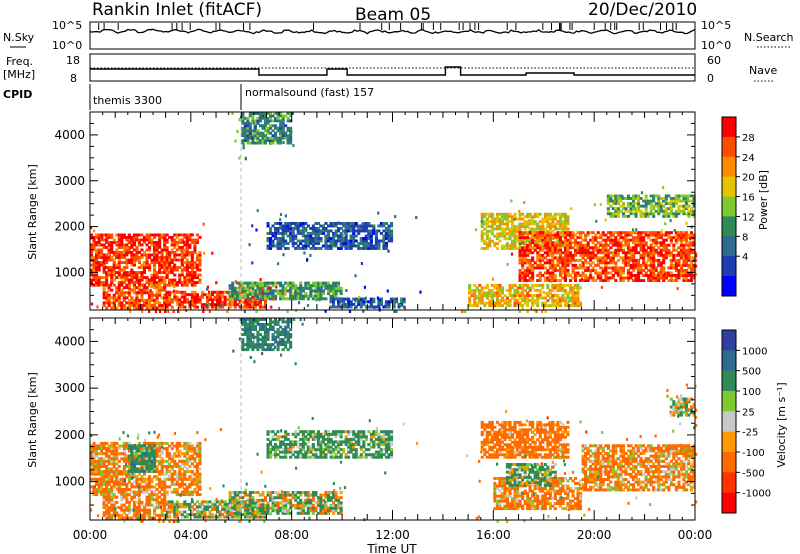  I want to click on colorbar-tick-label: 8, so click(745, 237).